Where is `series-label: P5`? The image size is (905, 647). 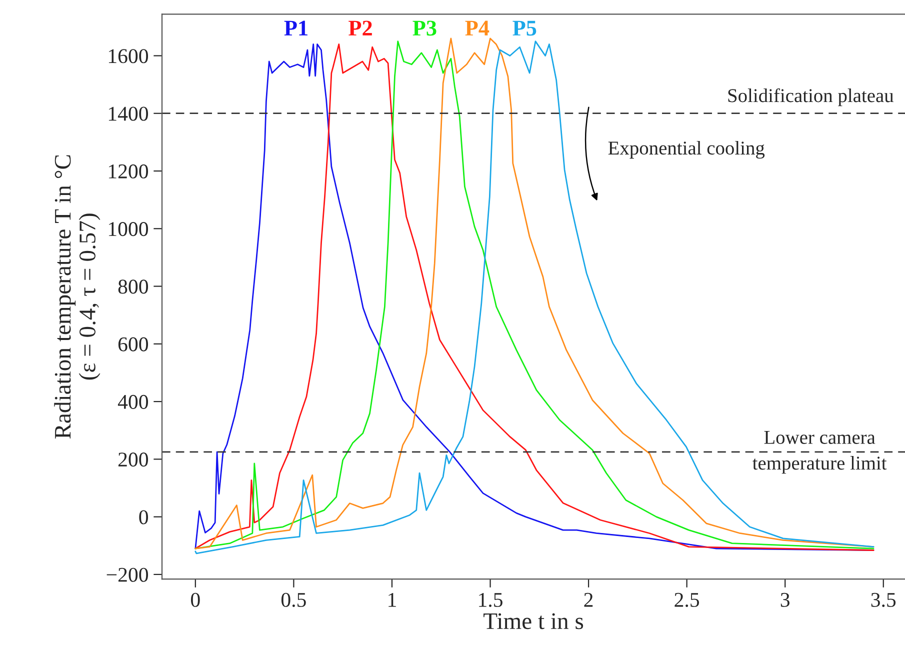 series-label: P5 is located at coordinates (524, 28).